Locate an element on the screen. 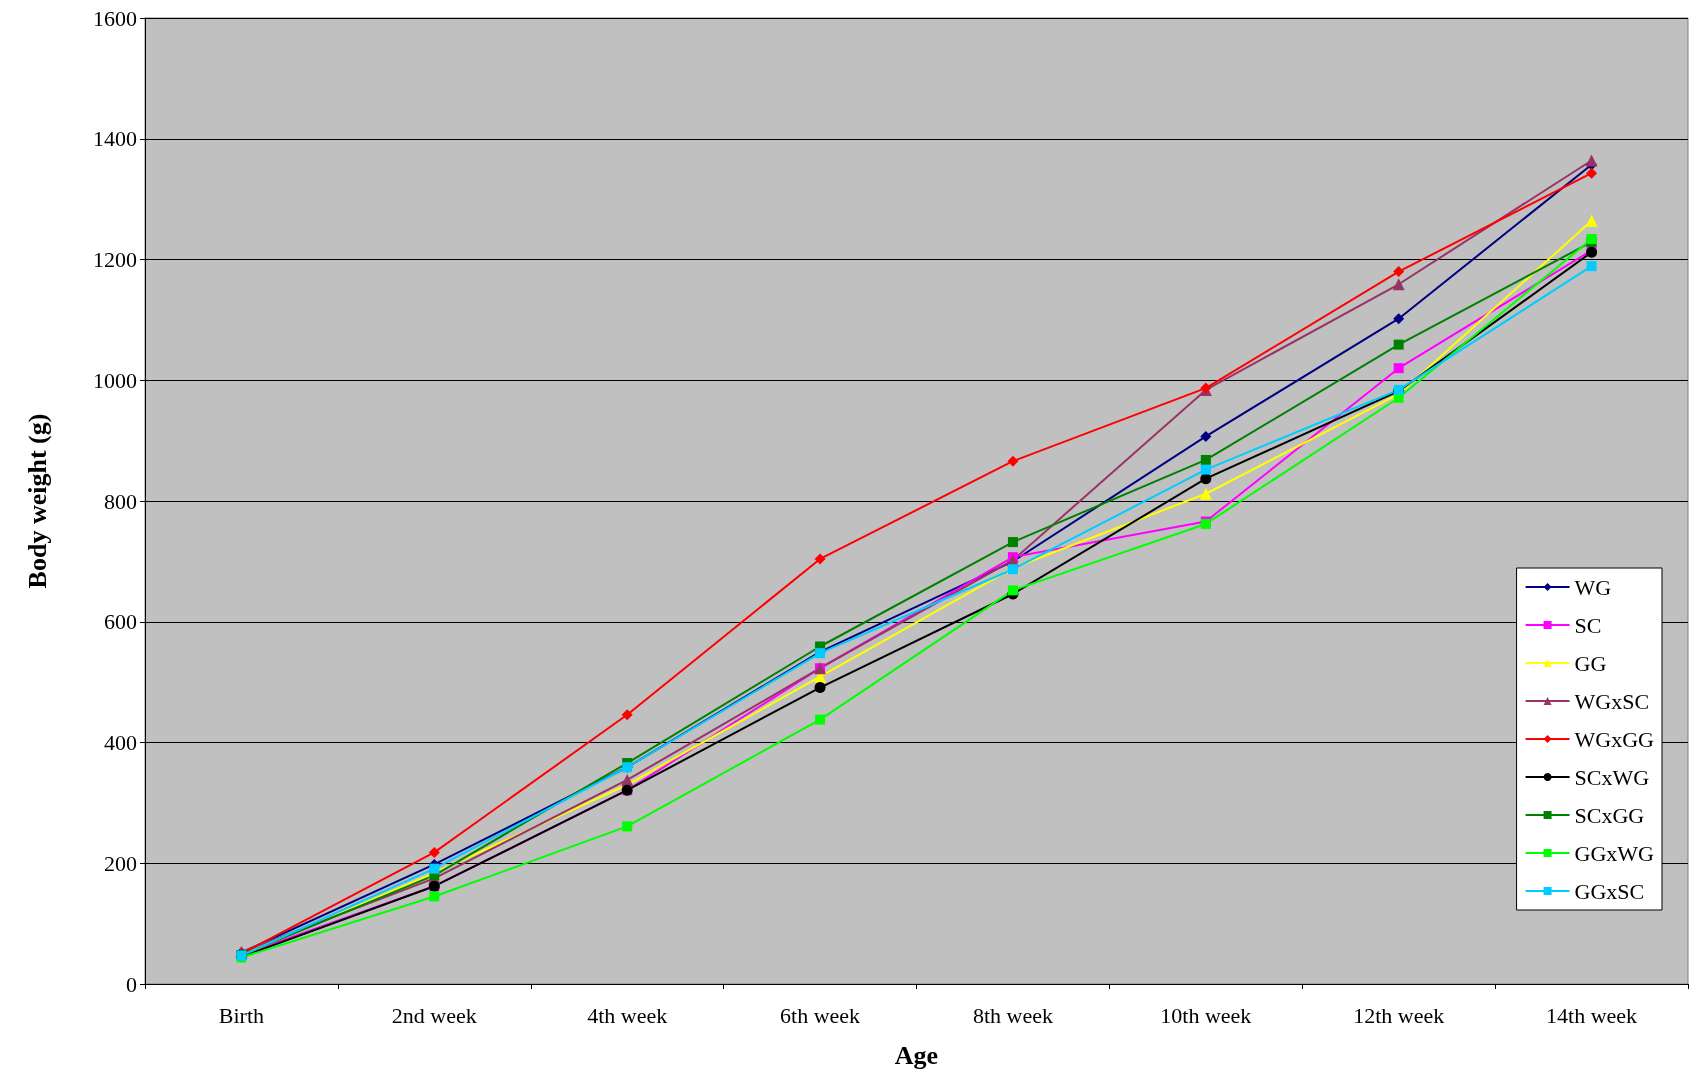 The width and height of the screenshot is (1690, 1080). legend-label: SC is located at coordinates (1588, 625).